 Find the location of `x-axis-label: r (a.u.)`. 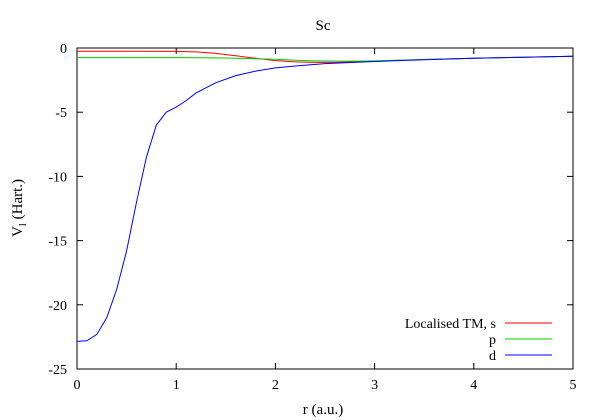

x-axis-label: r (a.u.) is located at coordinates (323, 410).